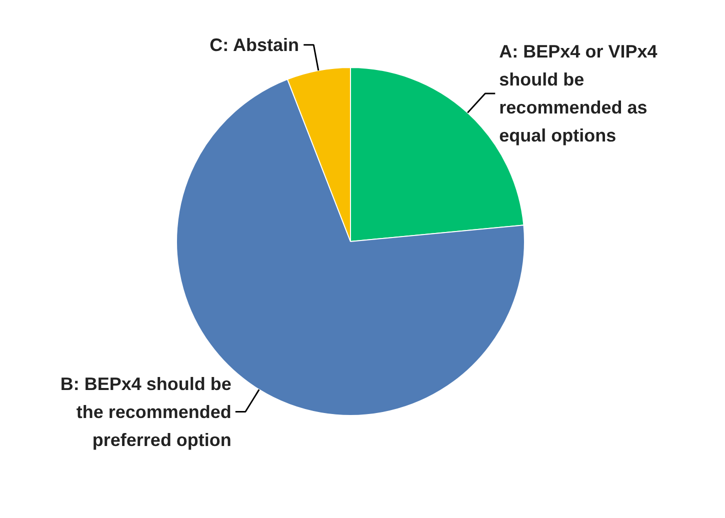 The image size is (725, 518). What do you see at coordinates (254, 44) in the screenshot?
I see `slice-label: C: Abstain` at bounding box center [254, 44].